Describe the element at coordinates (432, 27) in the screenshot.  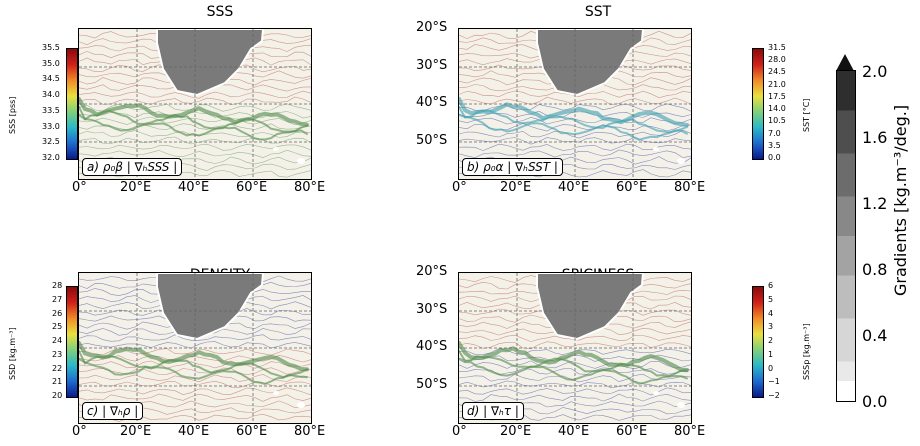
I see `lat-tick-label: 20°S` at that location.